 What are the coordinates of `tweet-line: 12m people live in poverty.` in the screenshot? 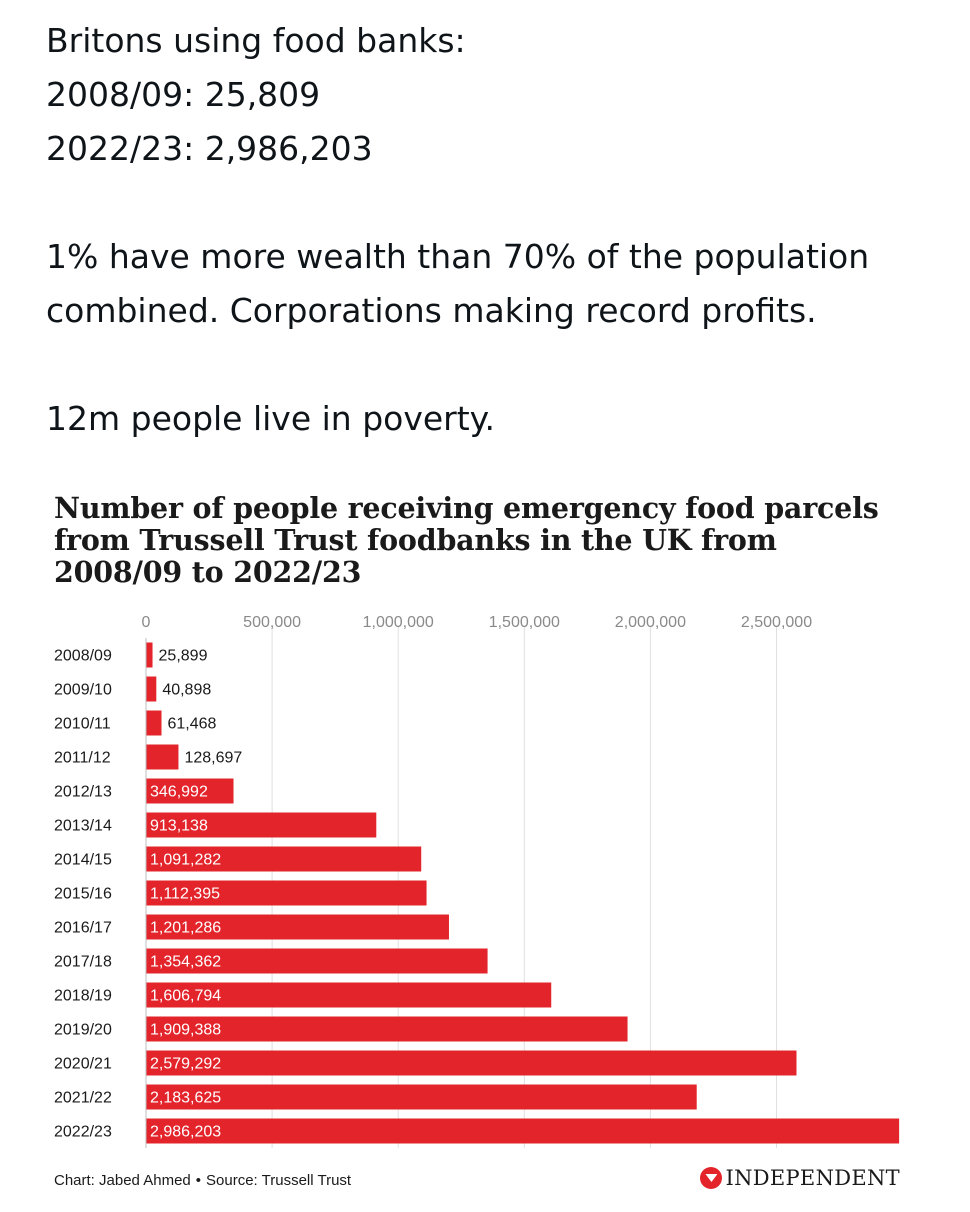 It's located at (270, 418).